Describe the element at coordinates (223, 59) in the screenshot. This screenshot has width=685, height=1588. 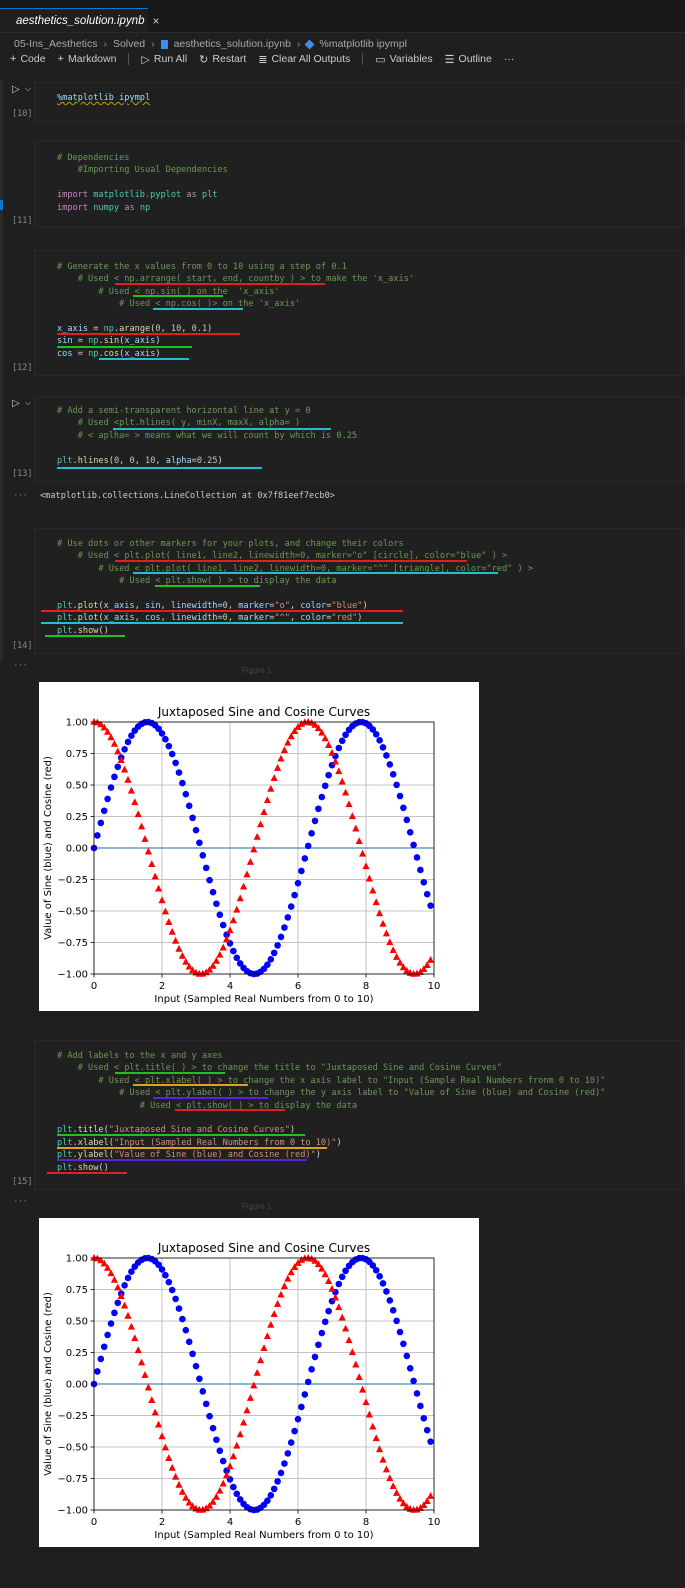
I see `restart-button: ↻ Restart` at that location.